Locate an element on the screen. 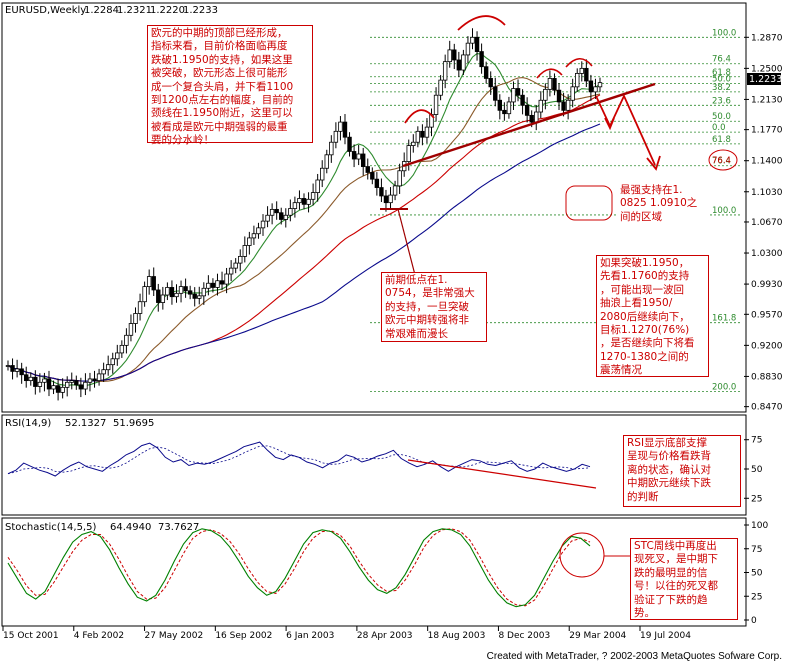  rsi-panel-frame is located at coordinates (374, 465).